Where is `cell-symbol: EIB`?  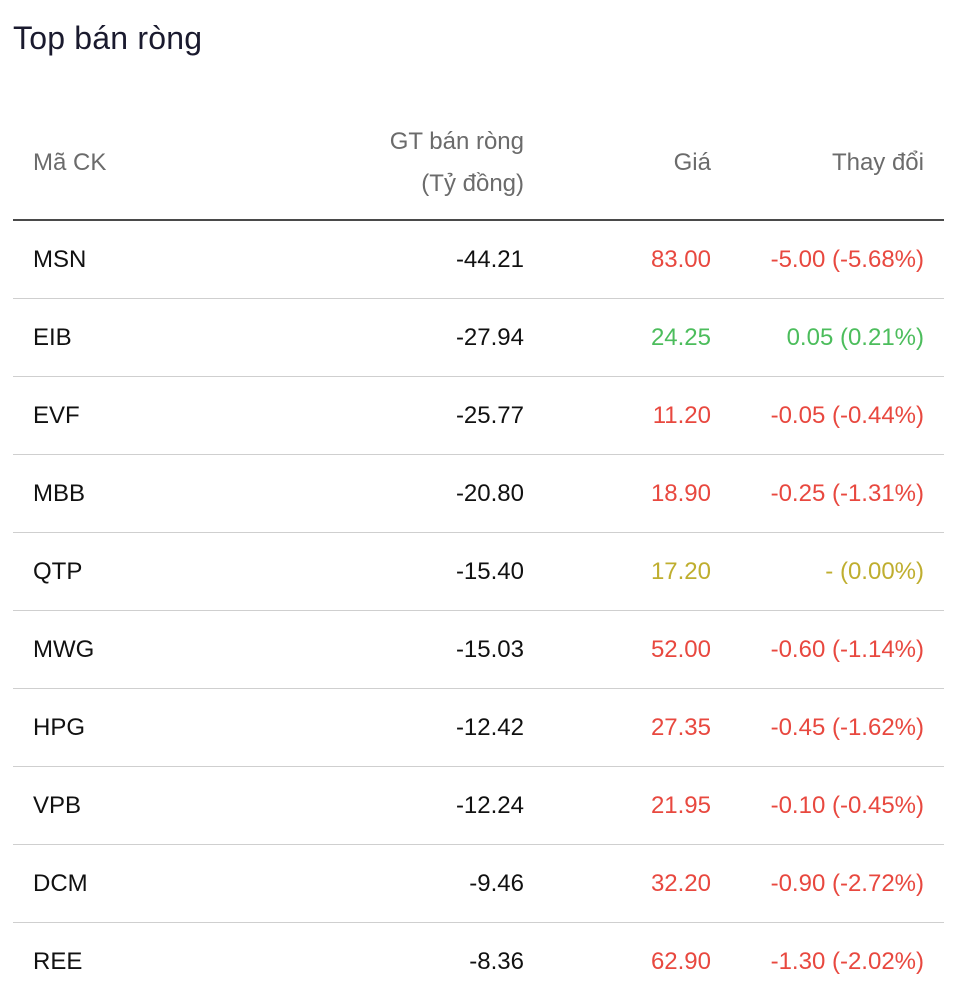 cell-symbol: EIB is located at coordinates (98, 337).